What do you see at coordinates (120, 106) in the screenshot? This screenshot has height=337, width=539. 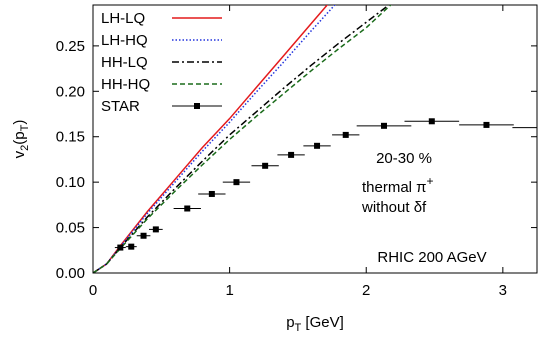 I see `legend-label: STAR` at bounding box center [120, 106].